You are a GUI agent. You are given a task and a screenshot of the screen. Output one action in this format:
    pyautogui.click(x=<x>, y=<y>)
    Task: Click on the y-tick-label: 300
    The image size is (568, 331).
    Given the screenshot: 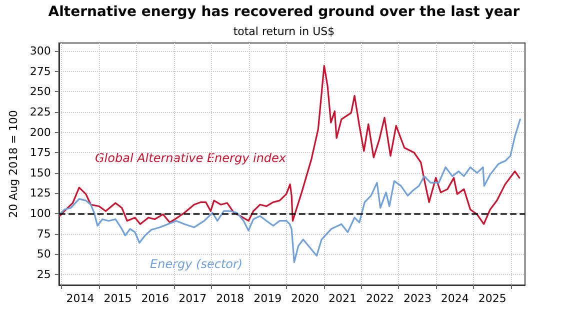 What is the action you would take?
    pyautogui.click(x=40, y=51)
    